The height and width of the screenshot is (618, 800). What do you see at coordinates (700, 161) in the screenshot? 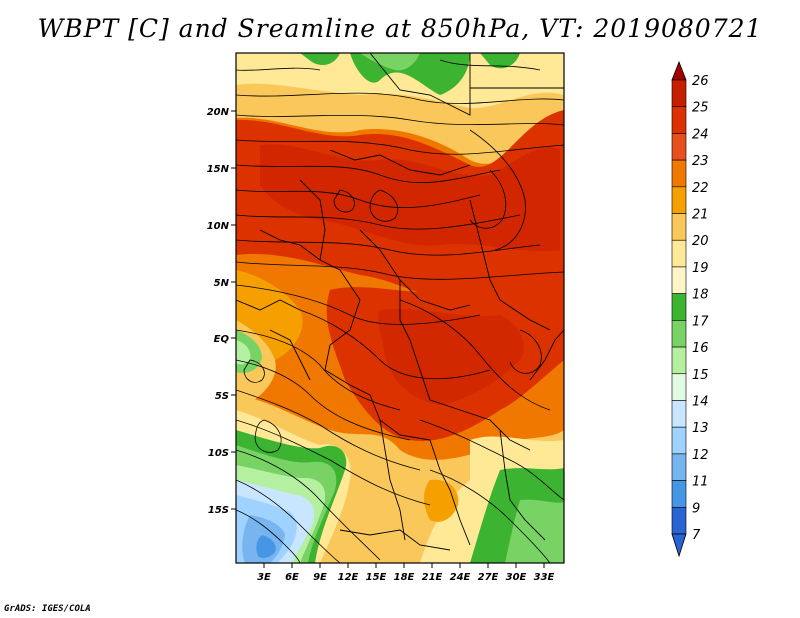
I see `colorbar-label: 23` at bounding box center [700, 161].